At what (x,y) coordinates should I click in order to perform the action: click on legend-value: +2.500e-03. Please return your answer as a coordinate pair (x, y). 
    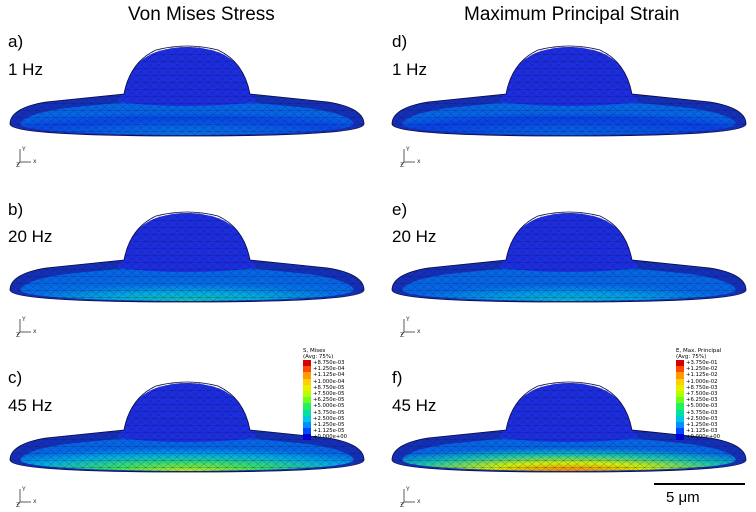
    Looking at the image, I should click on (702, 418).